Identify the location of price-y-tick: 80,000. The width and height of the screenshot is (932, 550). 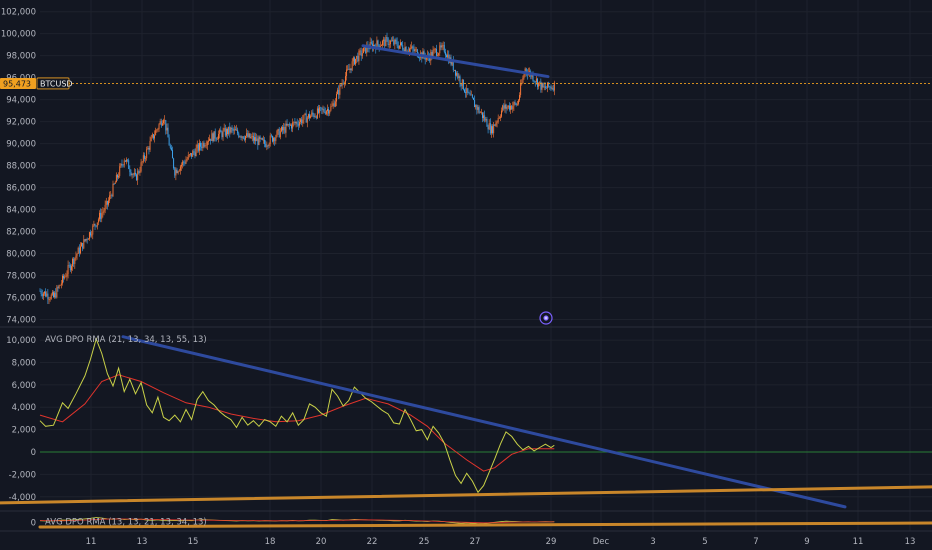
(21, 255).